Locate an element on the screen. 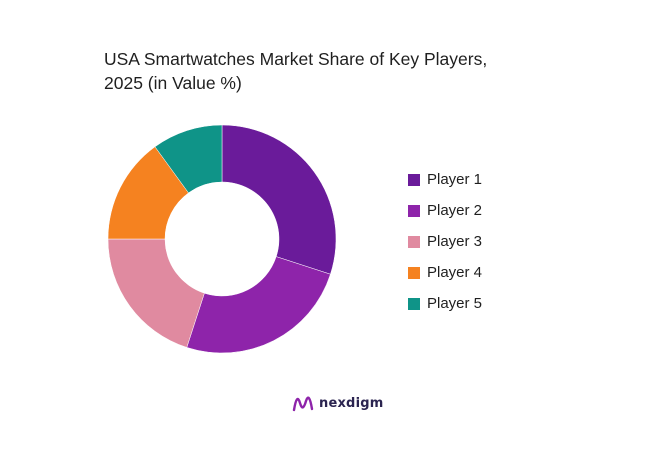  legend-item-player-3: Player 3 is located at coordinates (445, 241).